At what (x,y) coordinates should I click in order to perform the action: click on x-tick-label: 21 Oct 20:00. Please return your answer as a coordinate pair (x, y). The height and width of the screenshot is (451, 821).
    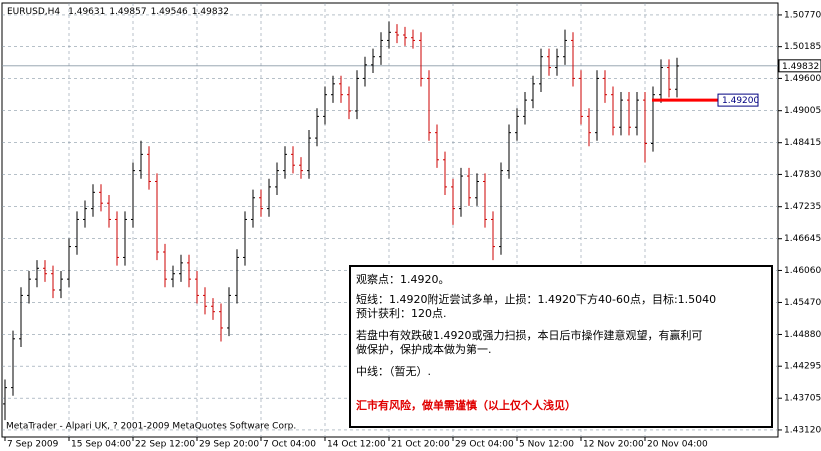
    Looking at the image, I should click on (420, 445).